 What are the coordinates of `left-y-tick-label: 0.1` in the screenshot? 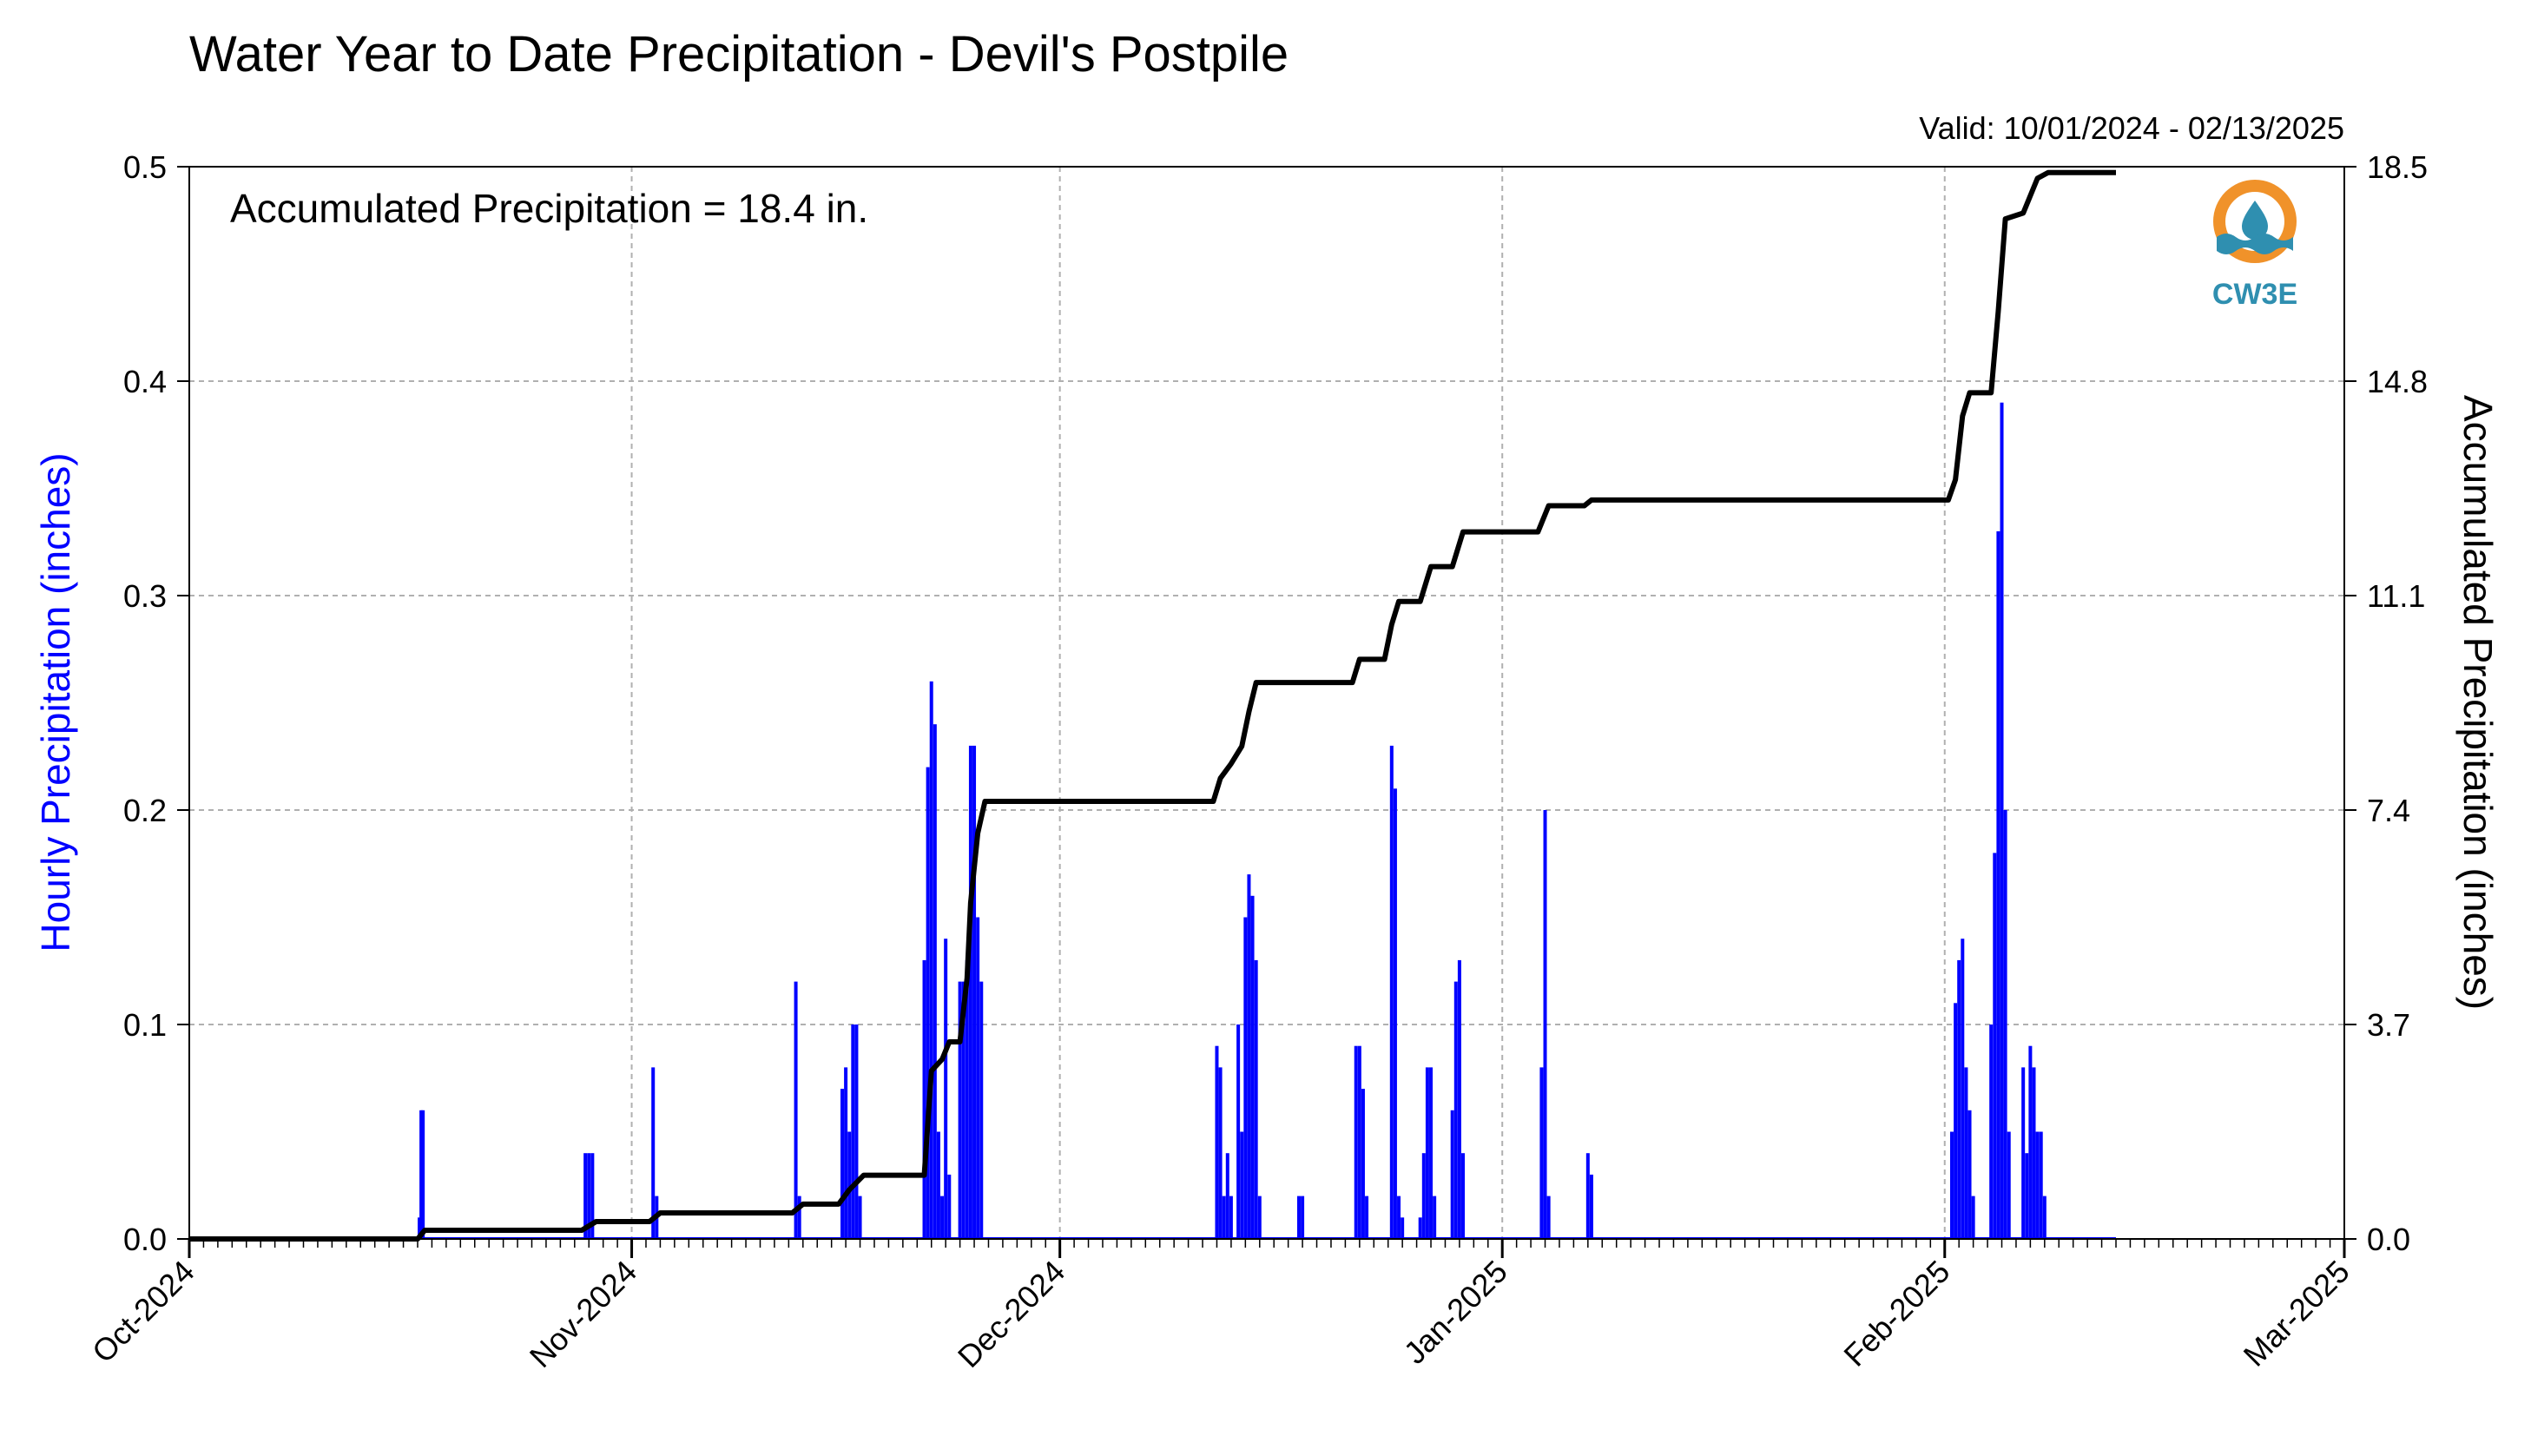 It's located at (145, 1025).